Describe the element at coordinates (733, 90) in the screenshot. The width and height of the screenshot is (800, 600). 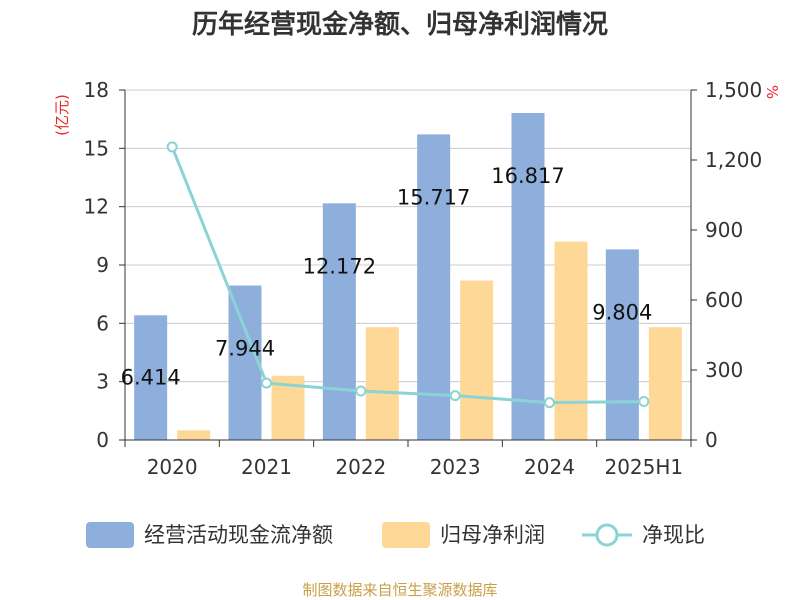
I see `y-right-tick-label: 1,500` at that location.